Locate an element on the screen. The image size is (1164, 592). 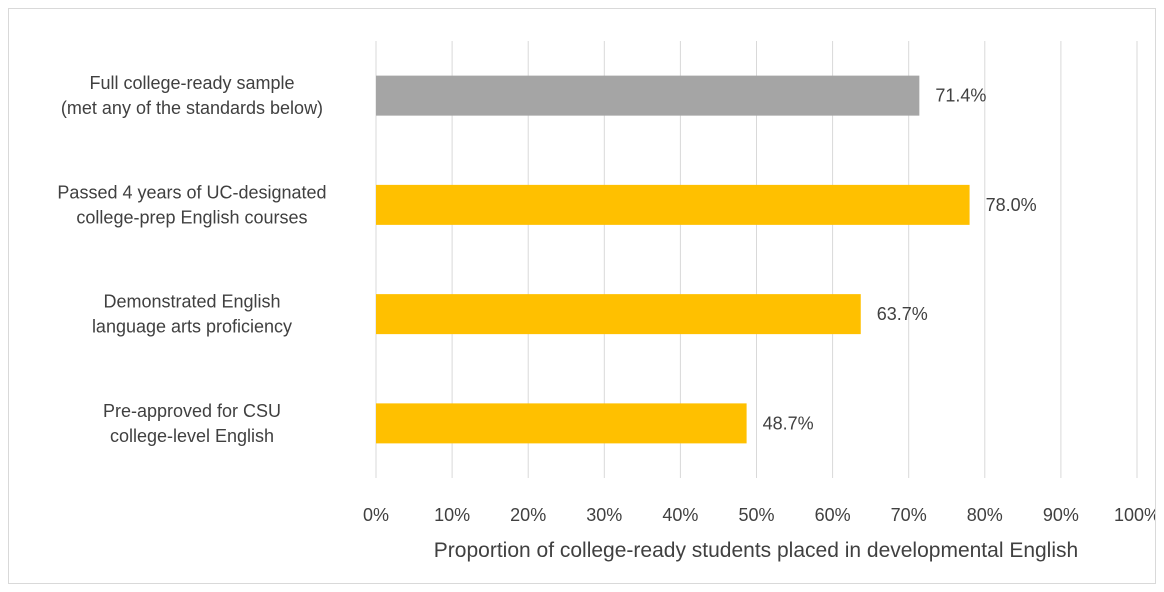
x-tick-labels: 0% 10% 20% 30% 40% 50% 60% 70% 80% 90% 100% is located at coordinates (761, 515).